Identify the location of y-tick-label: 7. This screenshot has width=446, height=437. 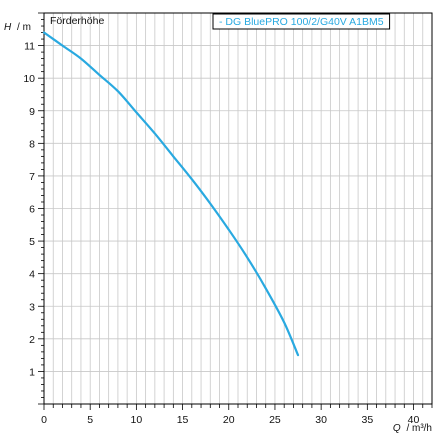
(32, 177).